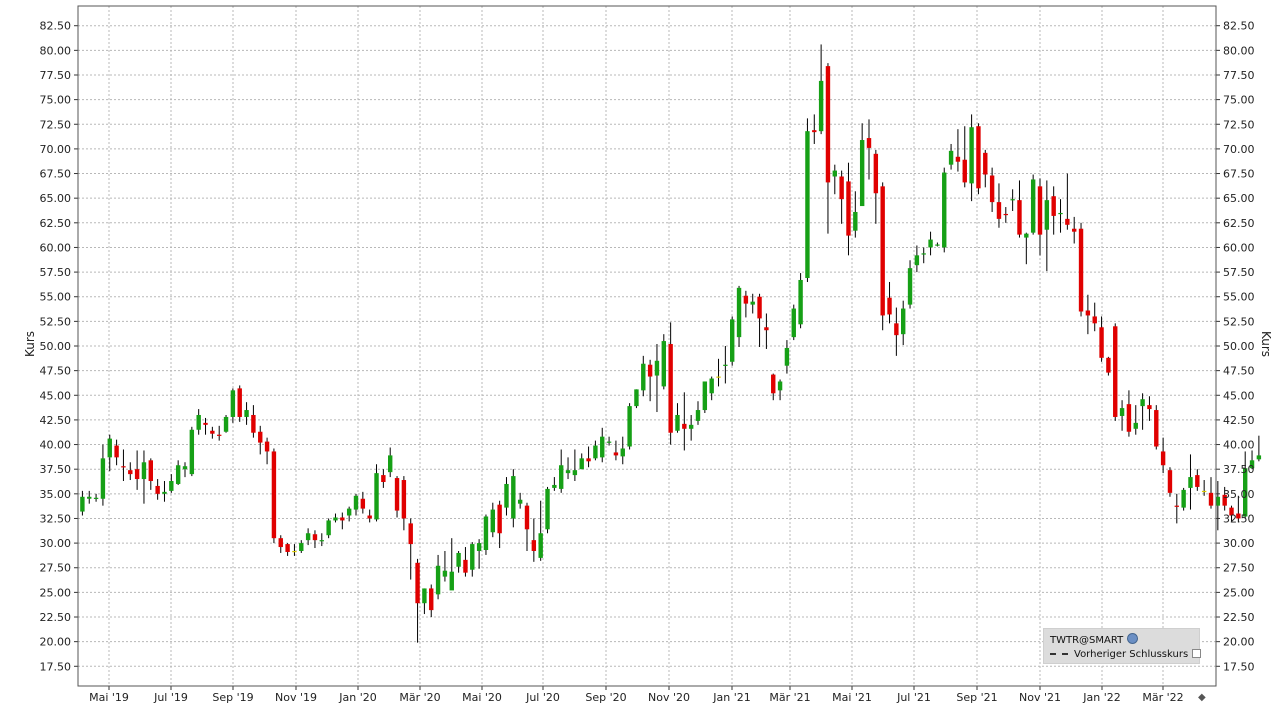  What do you see at coordinates (56, 174) in the screenshot?
I see `y-tick-label-left: 67.50` at bounding box center [56, 174].